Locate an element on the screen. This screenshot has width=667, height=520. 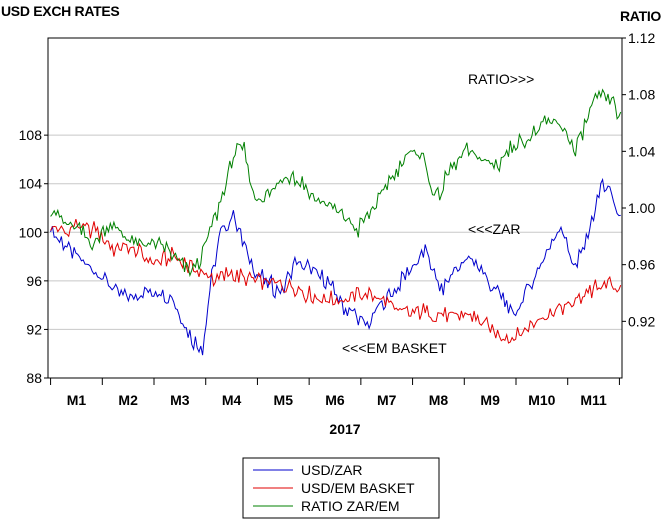
left-tick-label: 96 is located at coordinates (34, 281).